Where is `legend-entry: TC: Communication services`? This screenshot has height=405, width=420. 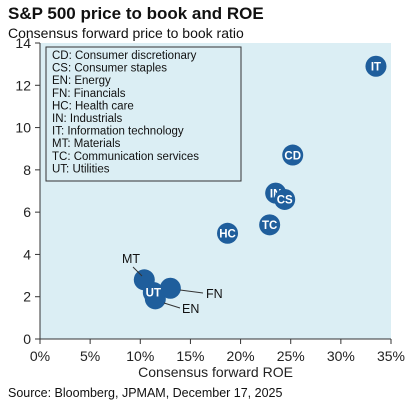
legend-entry: TC: Communication services is located at coordinates (125, 157).